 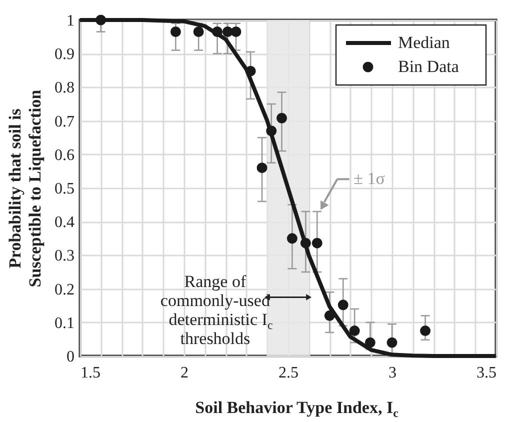 I want to click on y-tick-label: 0.3, so click(x=64, y=256).